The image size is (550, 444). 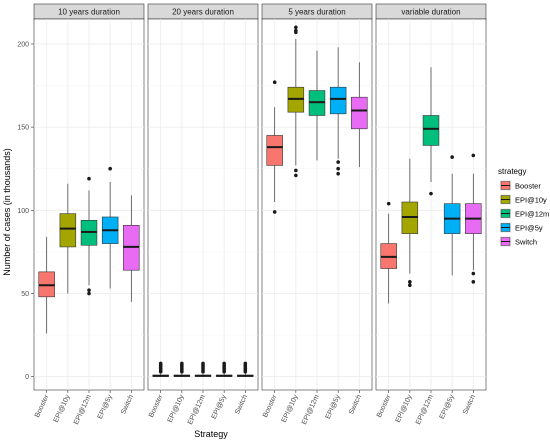 What do you see at coordinates (529, 228) in the screenshot?
I see `legend-label: EPI@5y` at bounding box center [529, 228].